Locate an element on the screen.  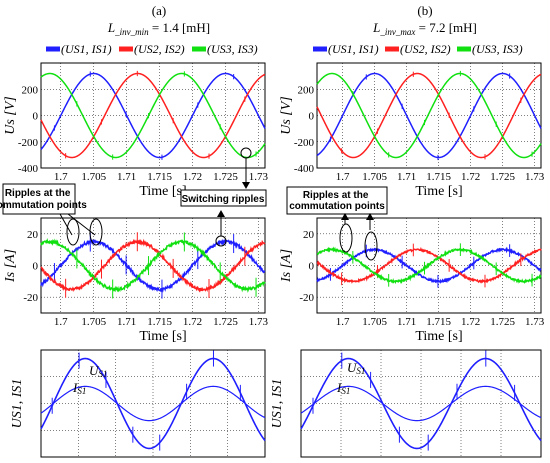
panel-label-b: (b) is located at coordinates (424, 10).